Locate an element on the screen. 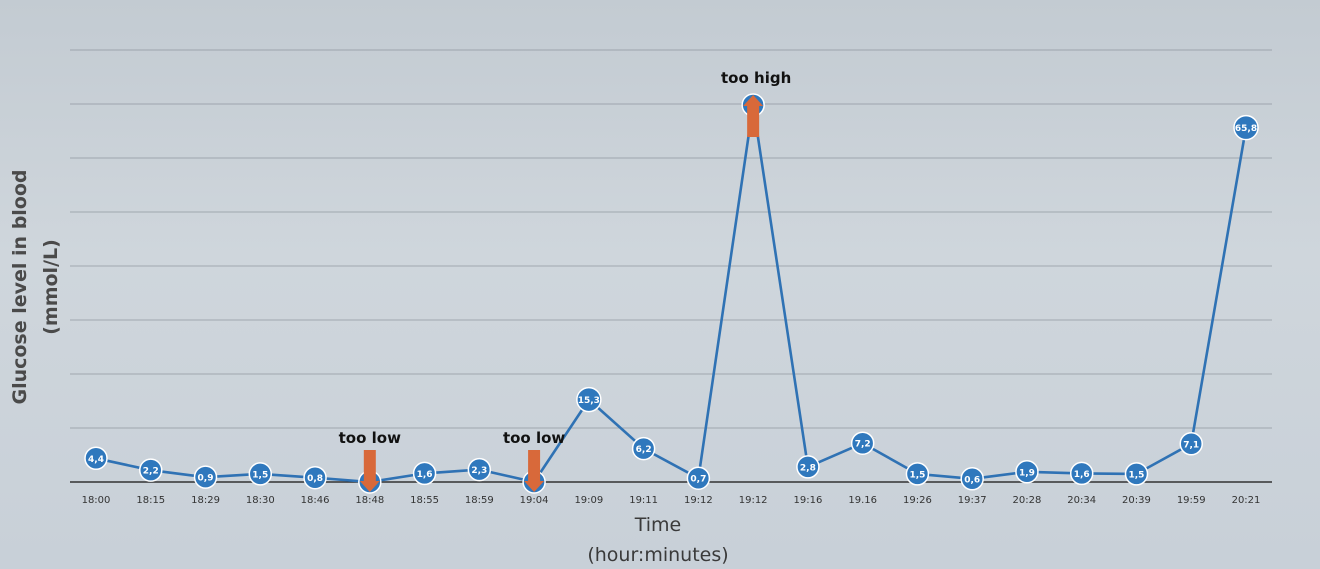  annotation-arrow: too high is located at coordinates (756, 103).